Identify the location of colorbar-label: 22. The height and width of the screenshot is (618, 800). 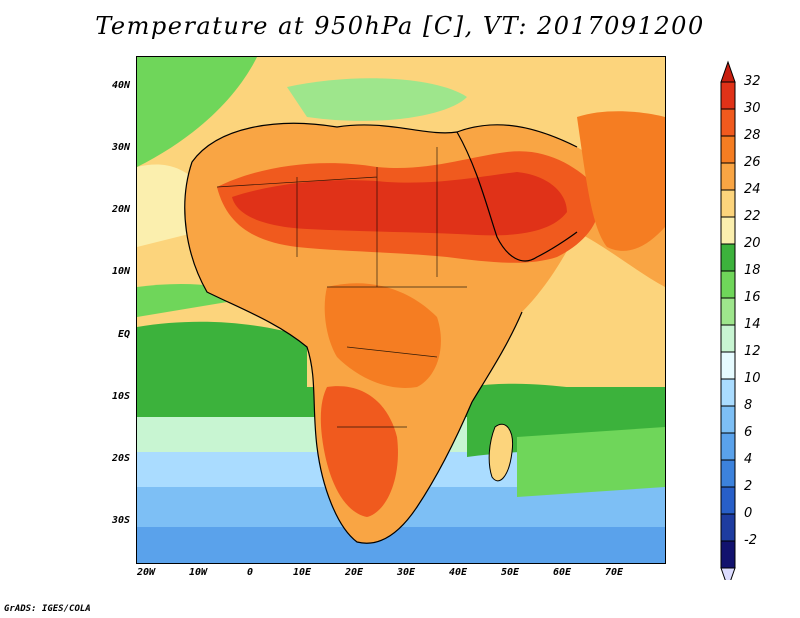
(752, 216).